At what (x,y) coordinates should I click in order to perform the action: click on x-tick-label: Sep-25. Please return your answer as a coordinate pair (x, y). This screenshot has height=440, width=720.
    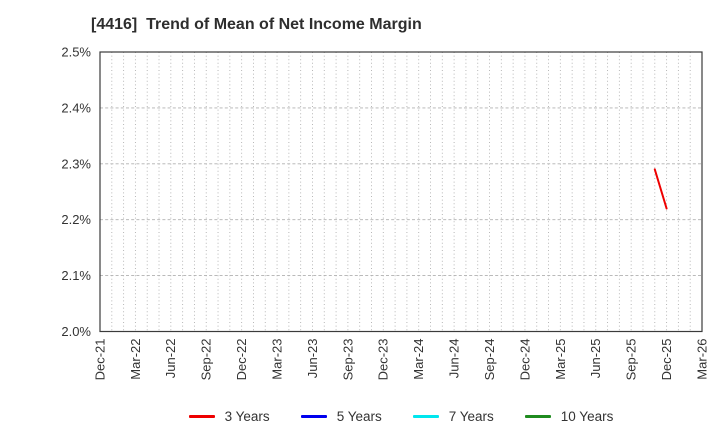
    Looking at the image, I should click on (631, 360).